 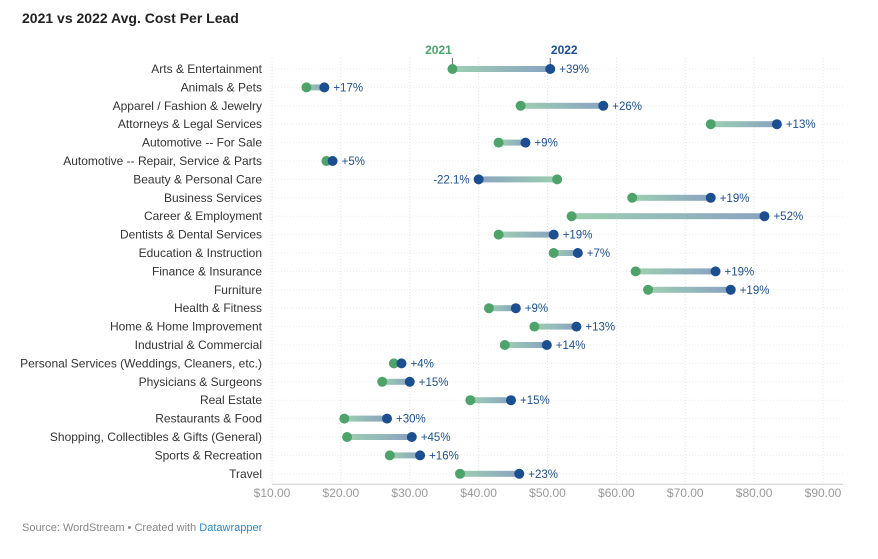 What do you see at coordinates (393, 474) in the screenshot?
I see `row: Travel +23%` at bounding box center [393, 474].